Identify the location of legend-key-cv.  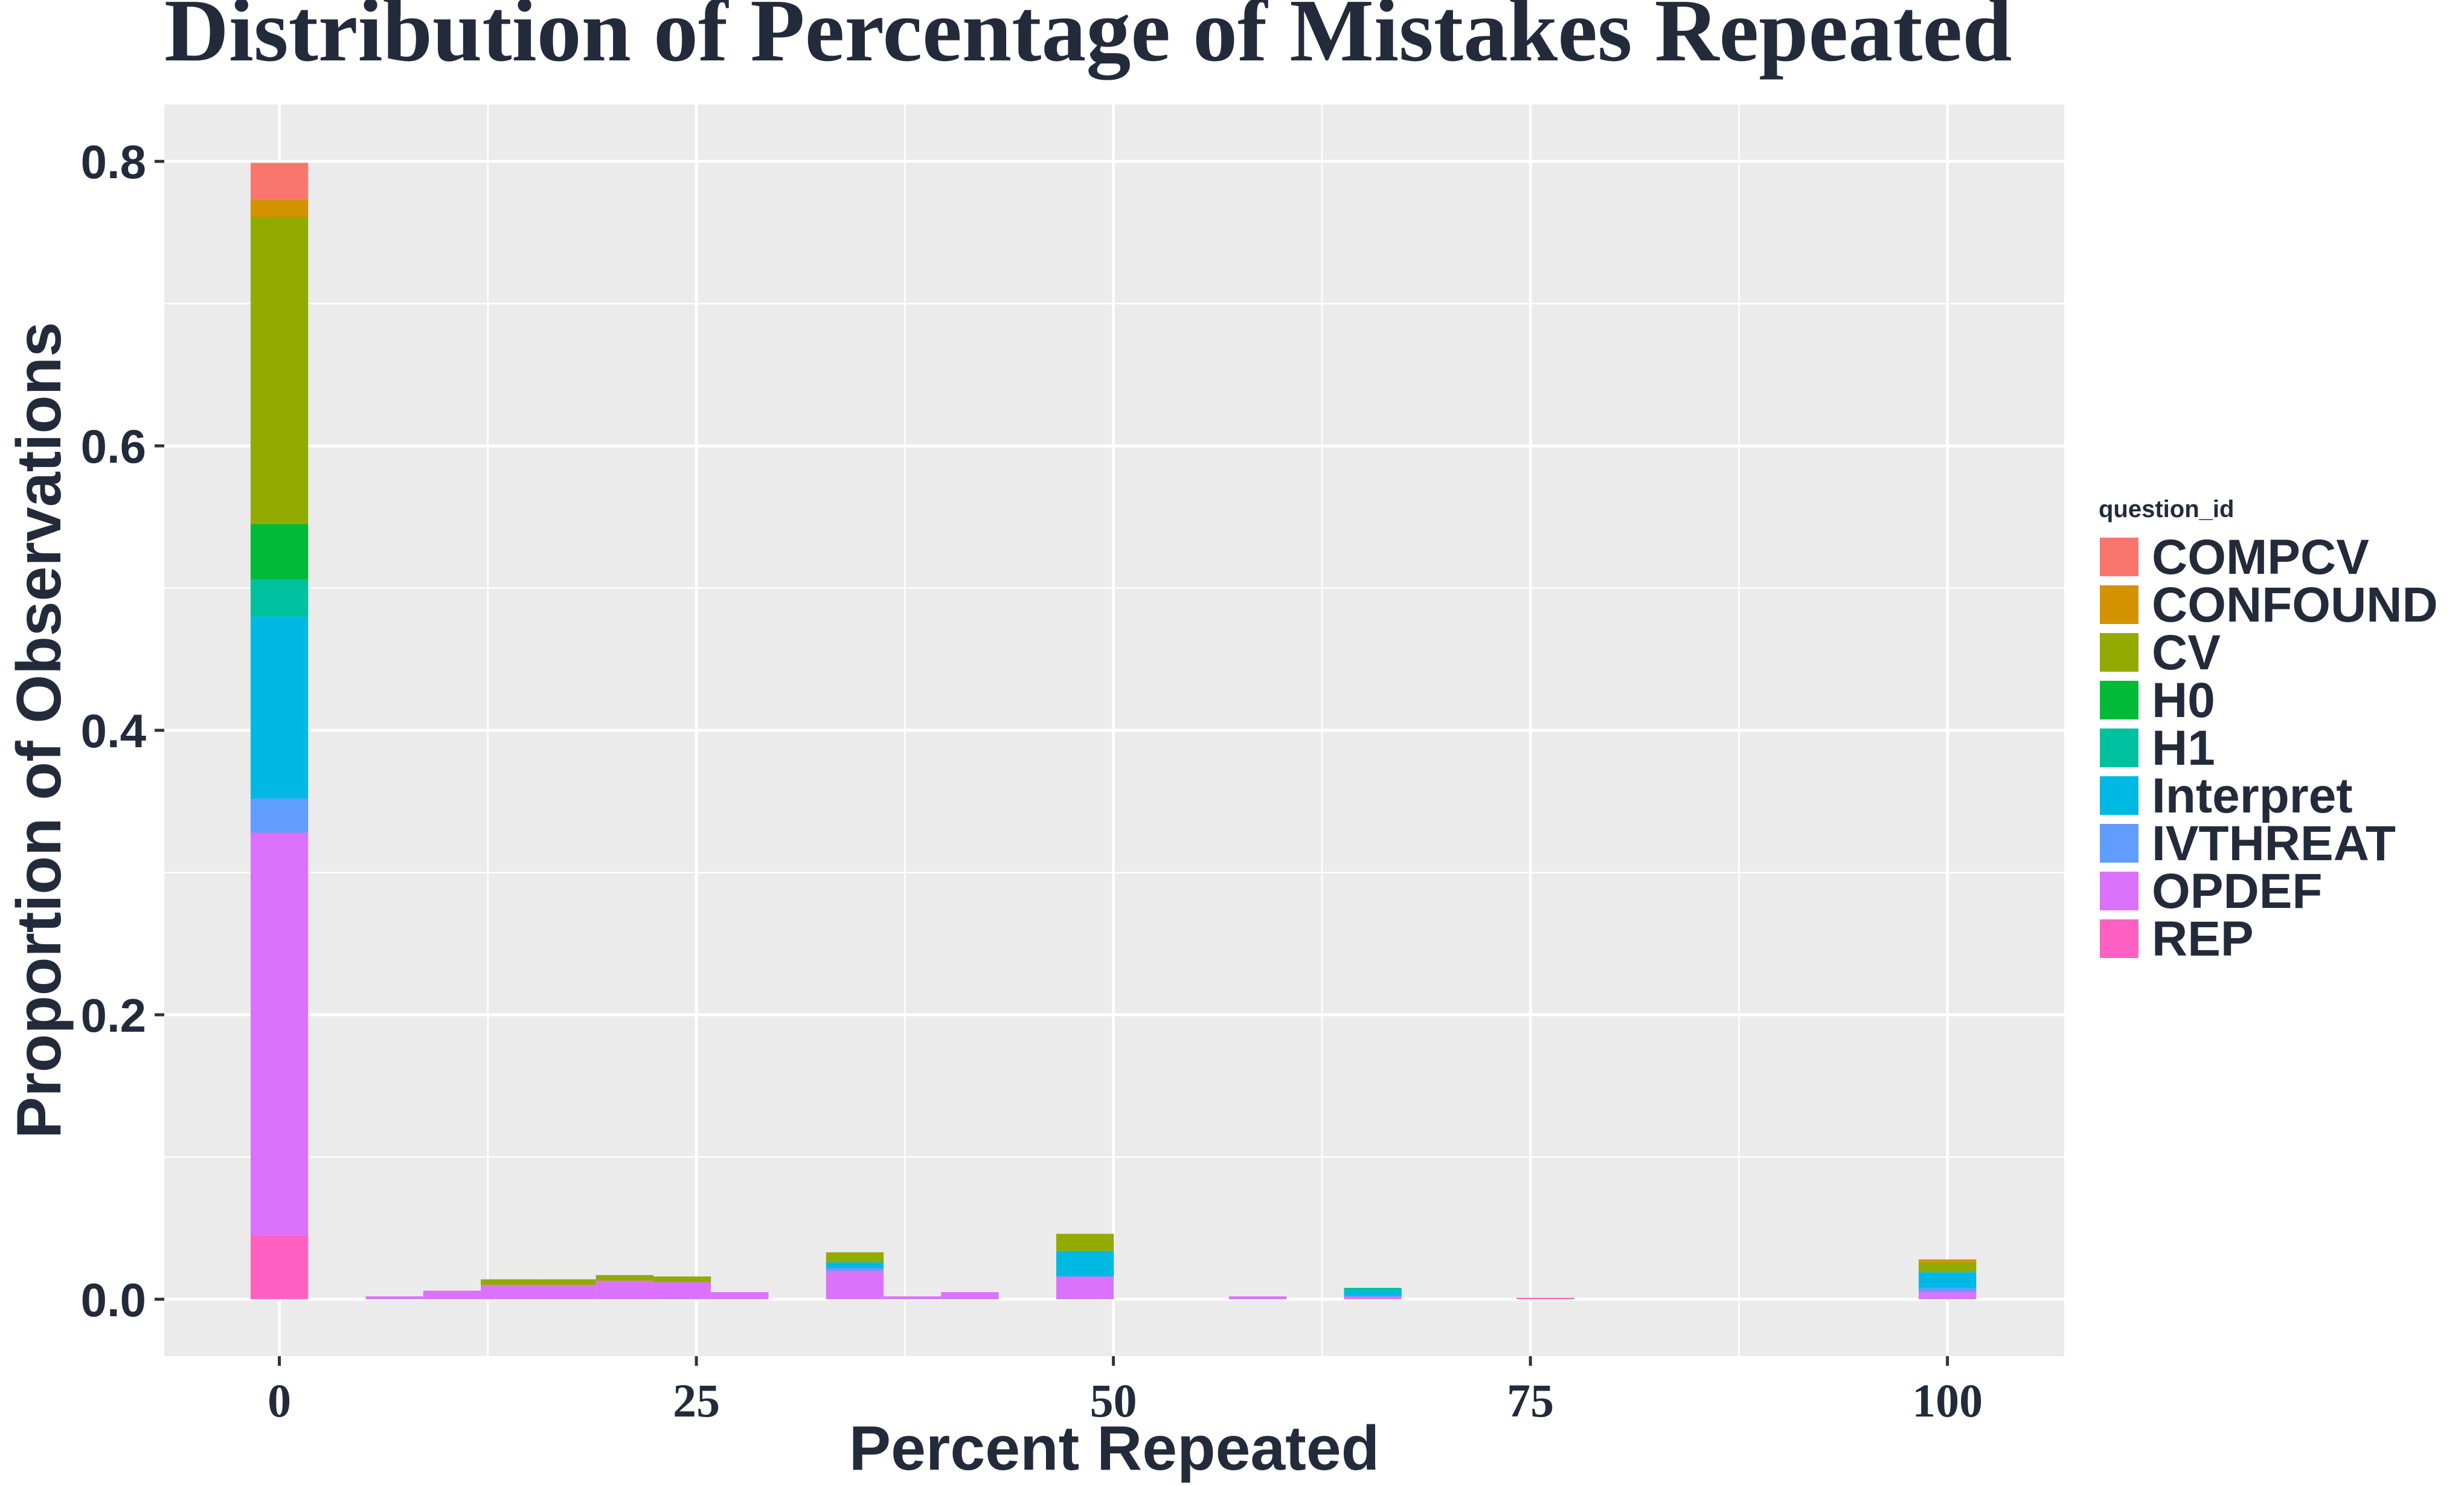
(2119, 653).